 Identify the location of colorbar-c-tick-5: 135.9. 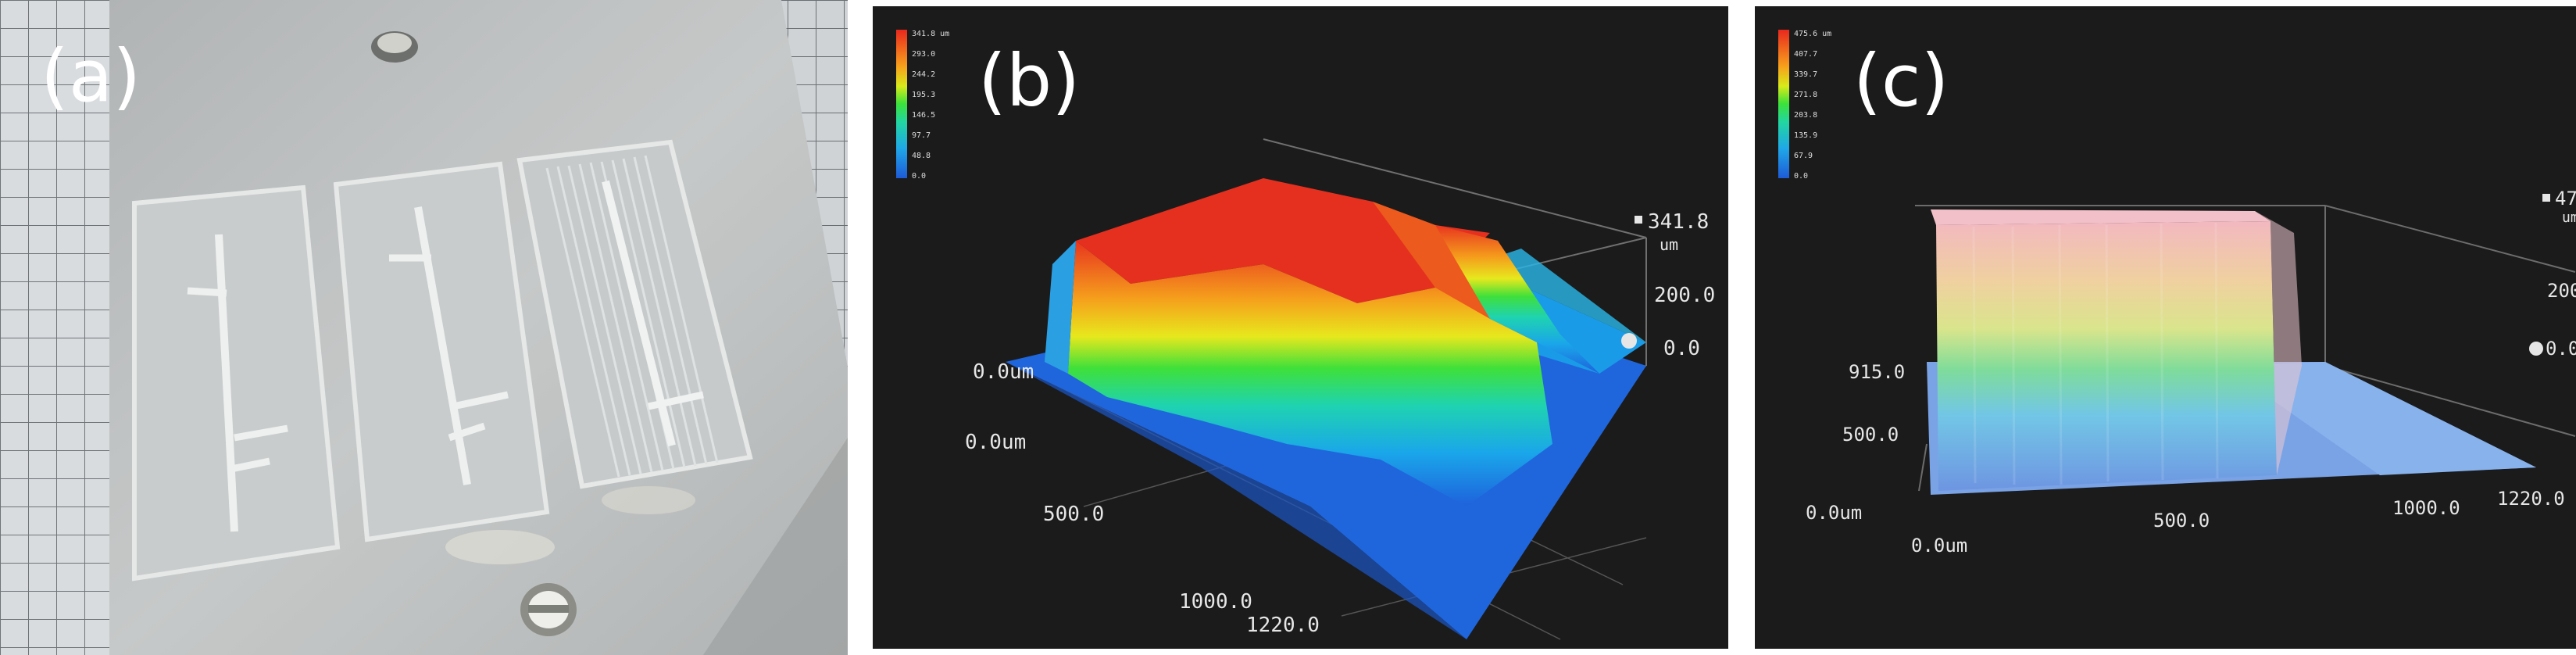
(1805, 135).